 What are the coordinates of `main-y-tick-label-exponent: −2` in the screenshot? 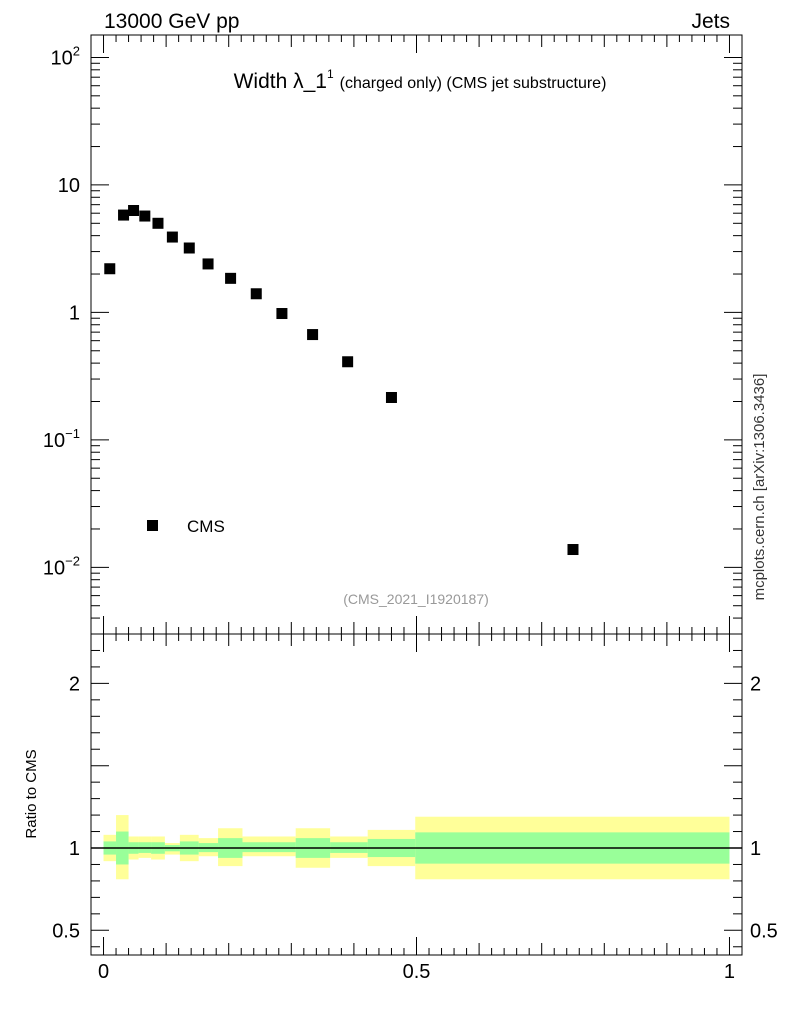 It's located at (72, 560).